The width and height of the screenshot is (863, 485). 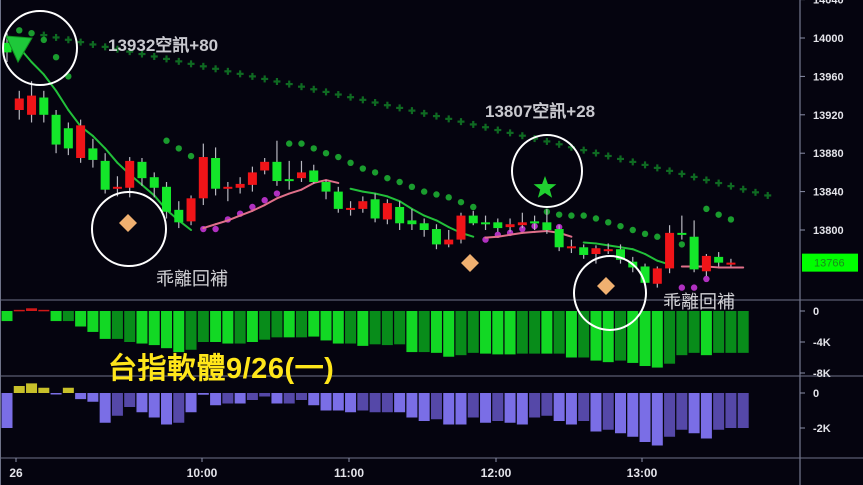 What do you see at coordinates (830, 262) in the screenshot?
I see `last-price-badge` at bounding box center [830, 262].